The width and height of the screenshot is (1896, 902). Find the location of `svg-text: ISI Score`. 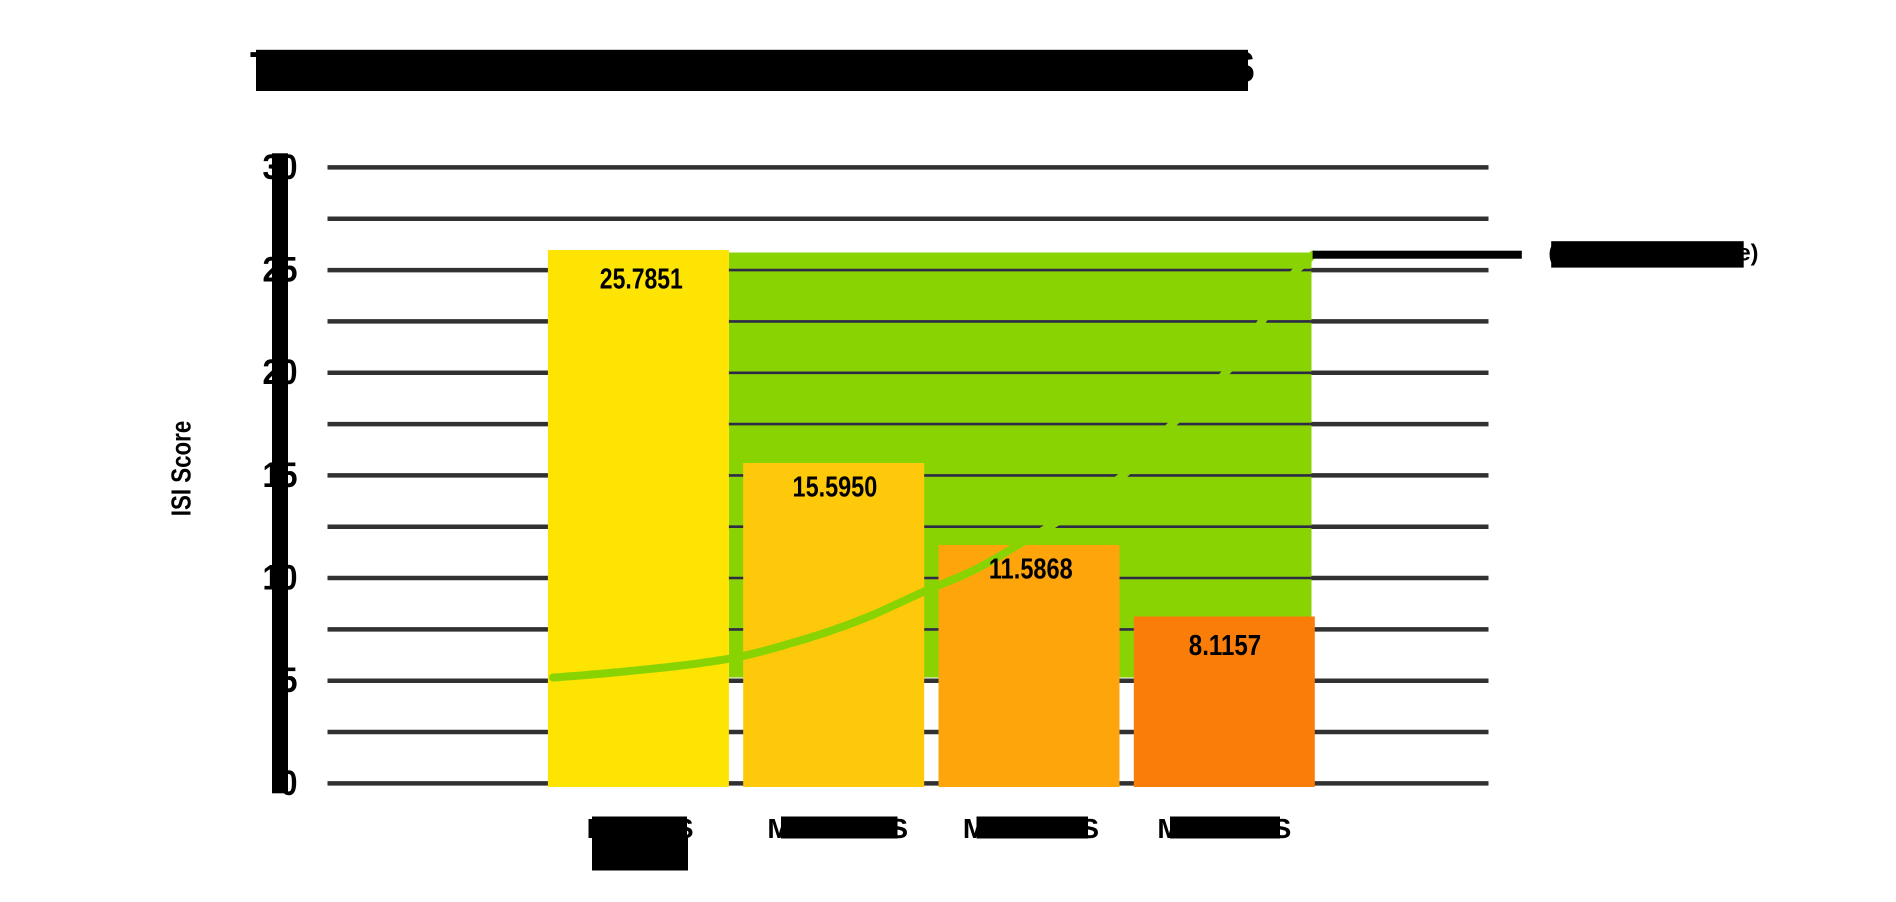

svg-text: ISI Score is located at coordinates (181, 469).